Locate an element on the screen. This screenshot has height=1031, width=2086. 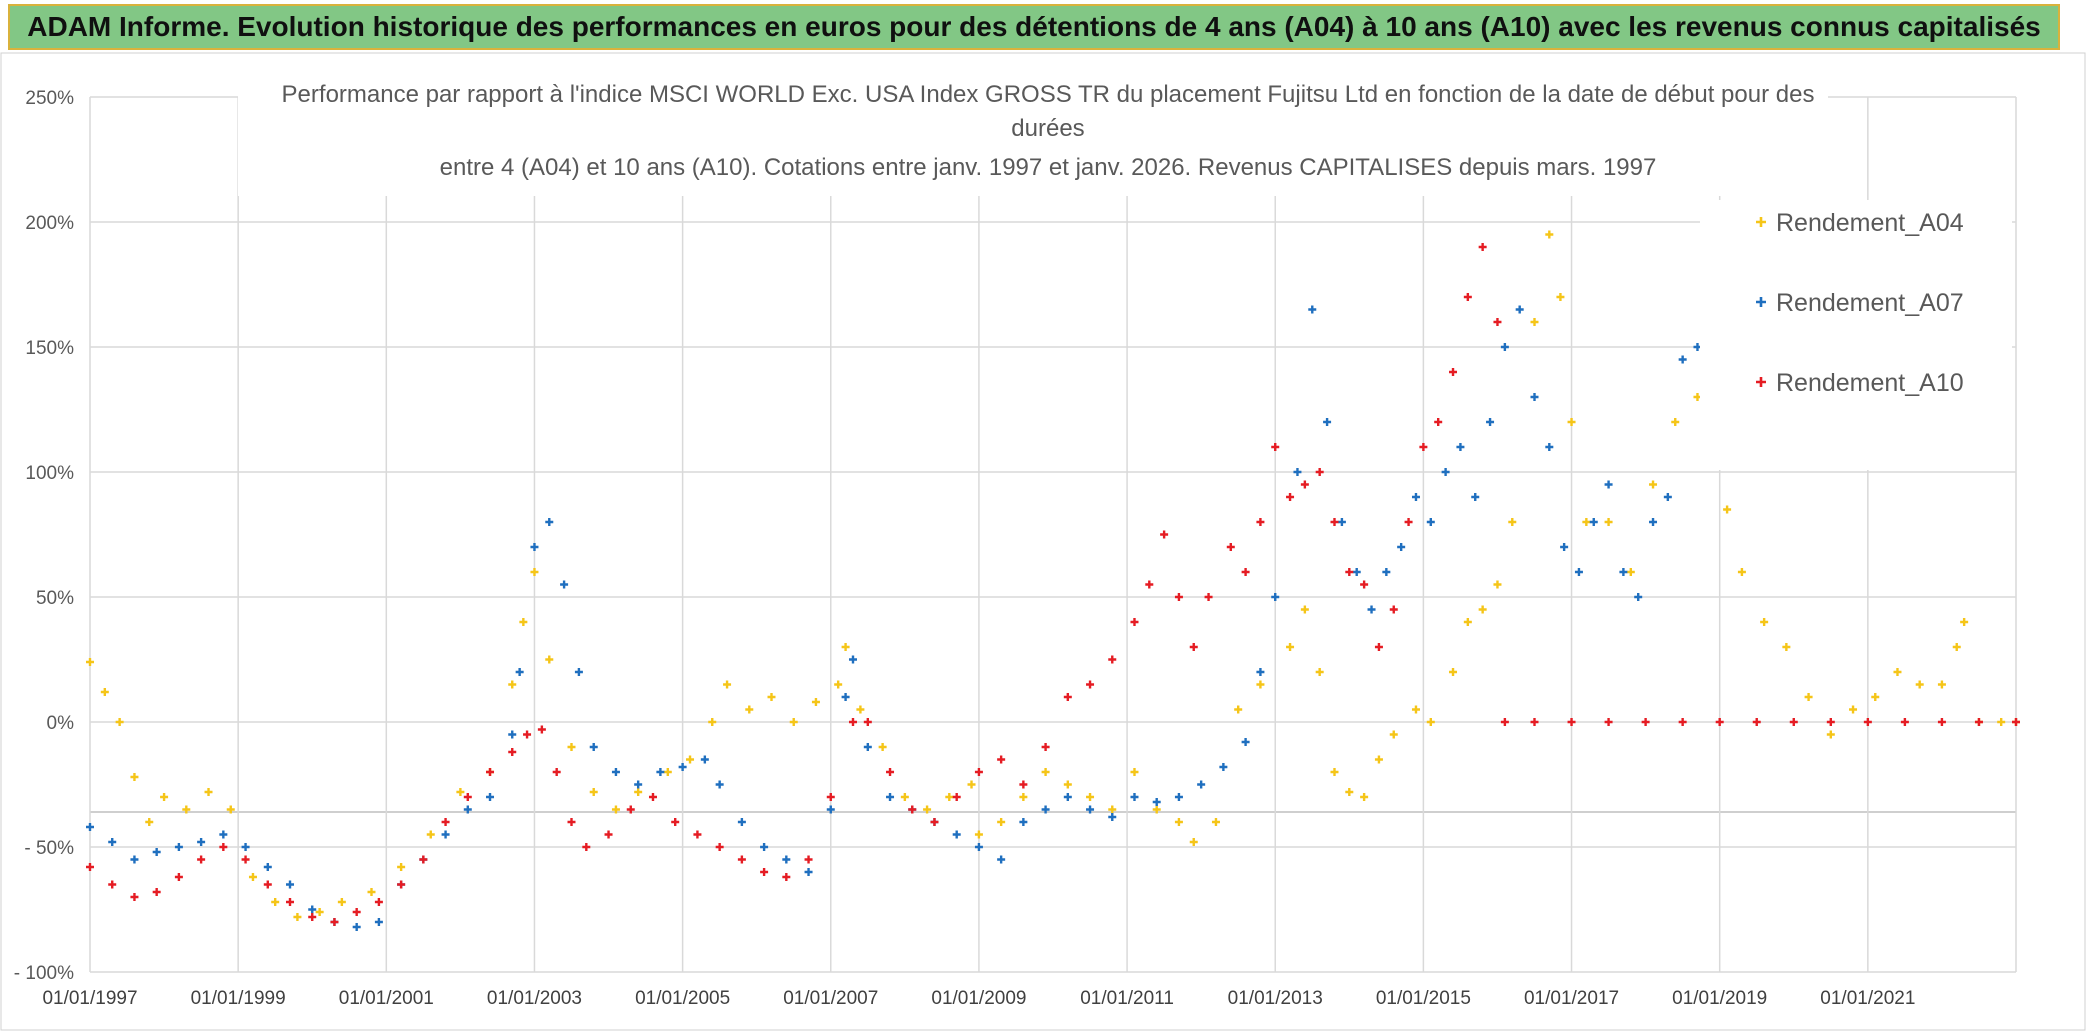
x-tick-label: 01/01/2009 is located at coordinates (978, 998).